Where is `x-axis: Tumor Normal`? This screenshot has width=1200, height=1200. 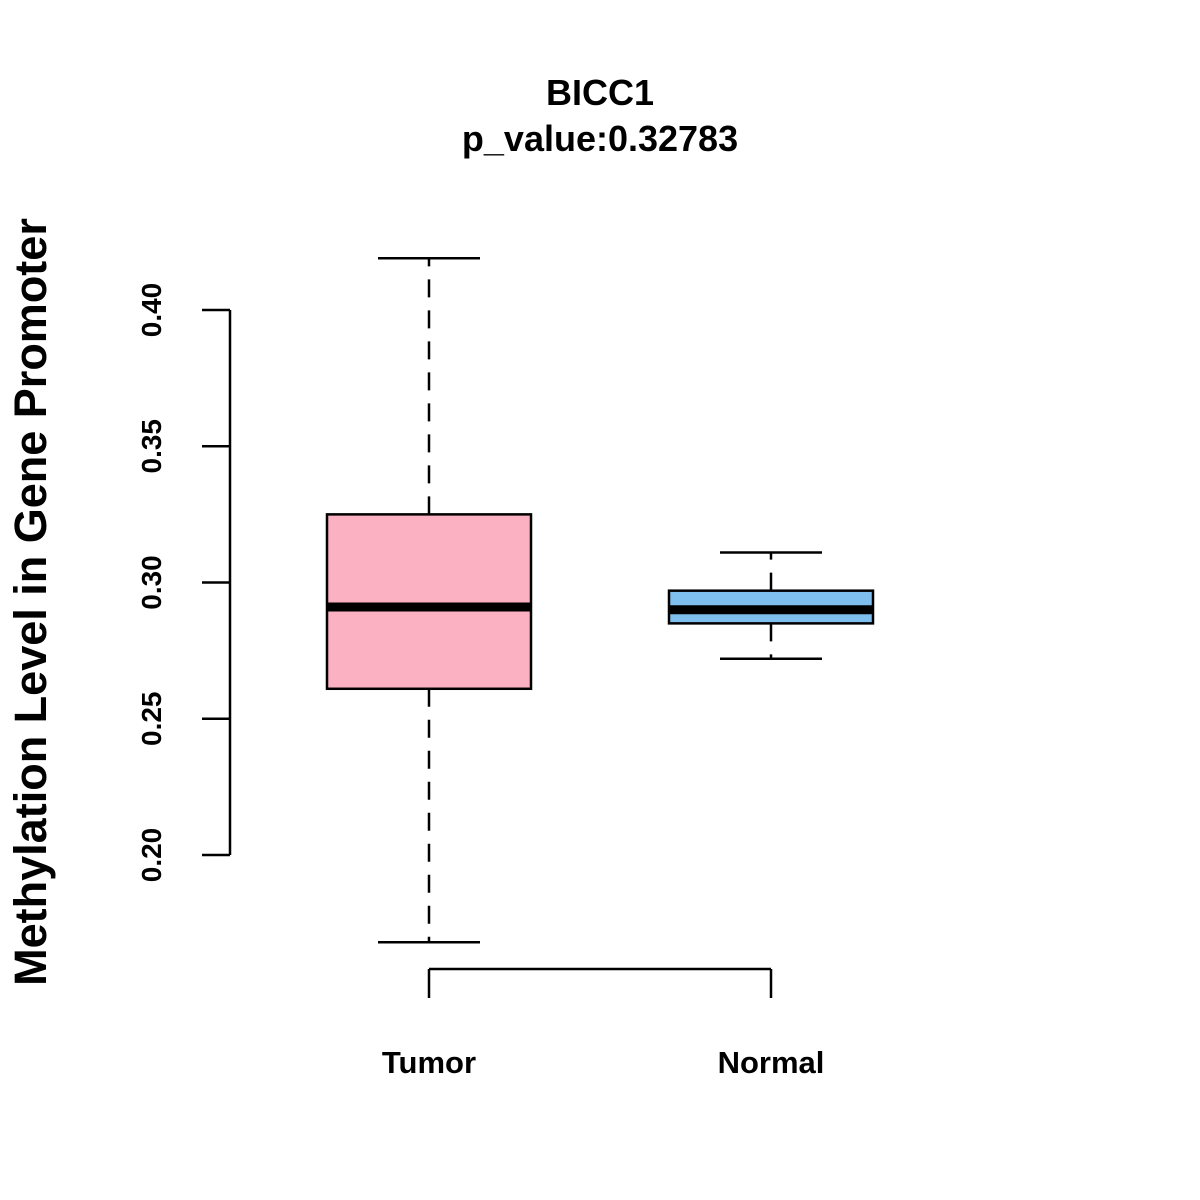
x-axis: Tumor Normal is located at coordinates (603, 1023).